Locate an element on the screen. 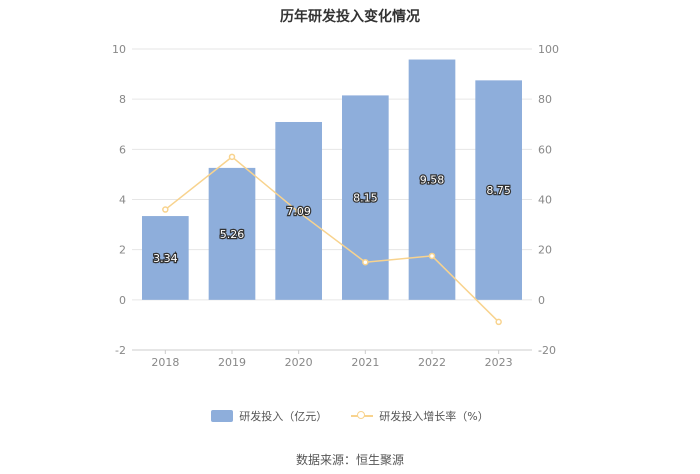  bar-data-label: 3.34 is located at coordinates (165, 258).